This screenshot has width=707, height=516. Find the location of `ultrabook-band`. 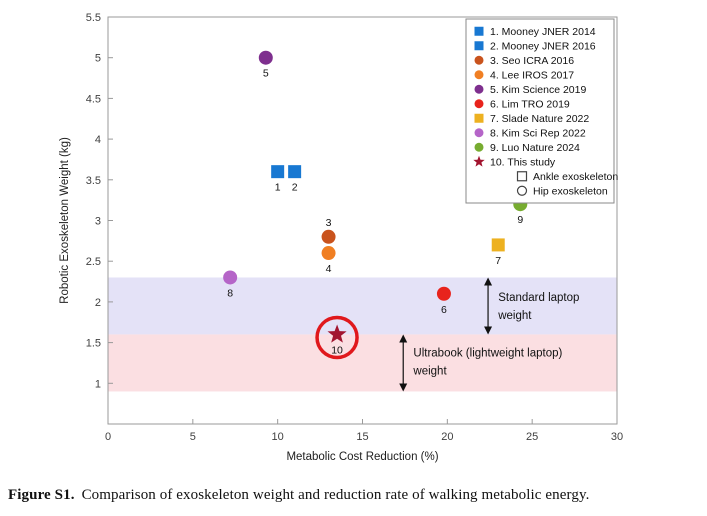

ultrabook-band is located at coordinates (362, 363).